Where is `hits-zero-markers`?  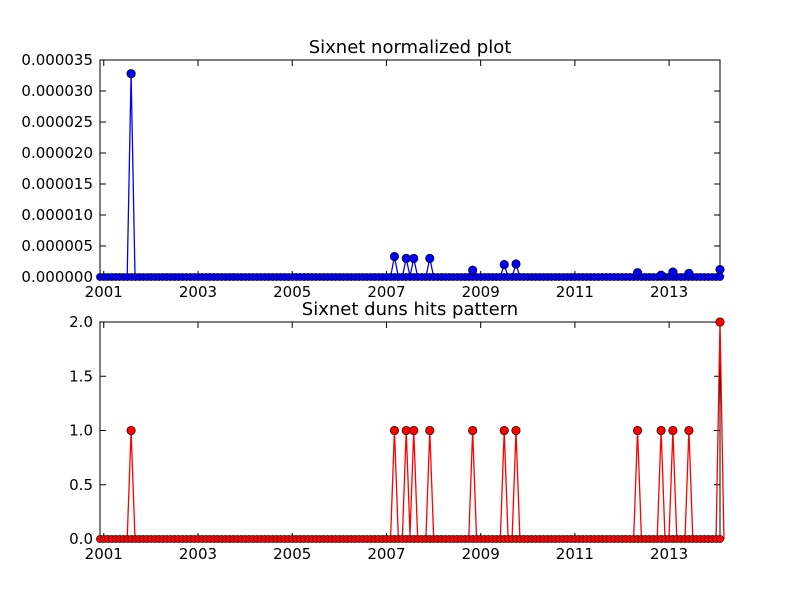
hits-zero-markers is located at coordinates (410, 539).